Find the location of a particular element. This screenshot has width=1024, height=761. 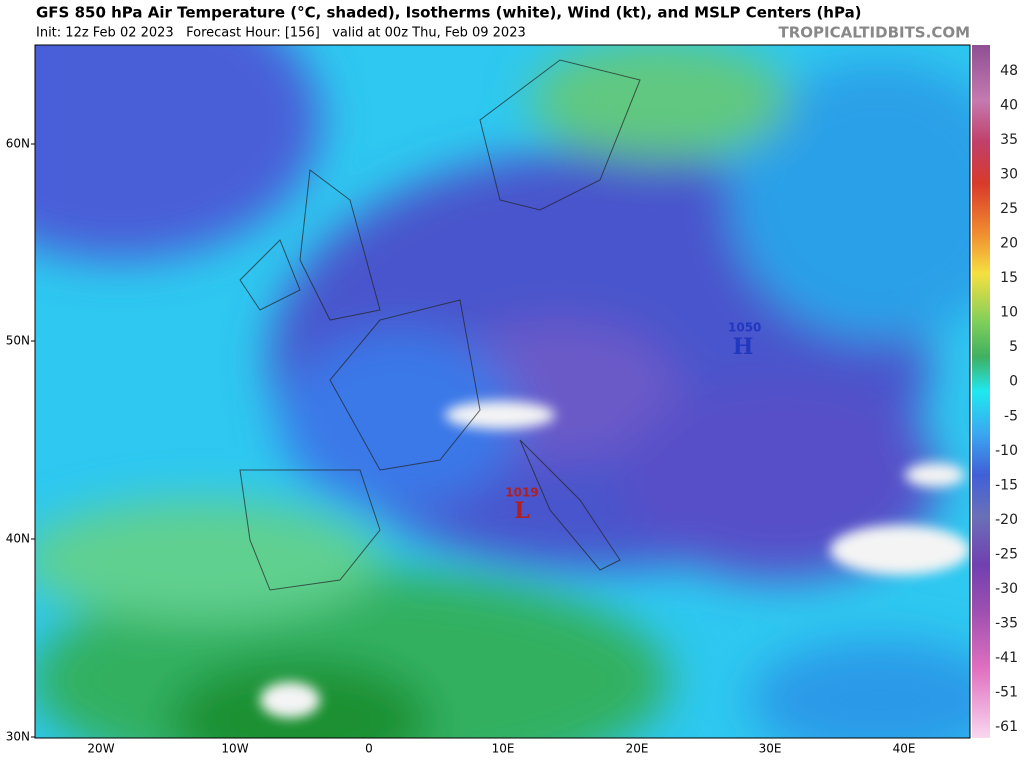

colorbar-label: -41 is located at coordinates (1006, 658).